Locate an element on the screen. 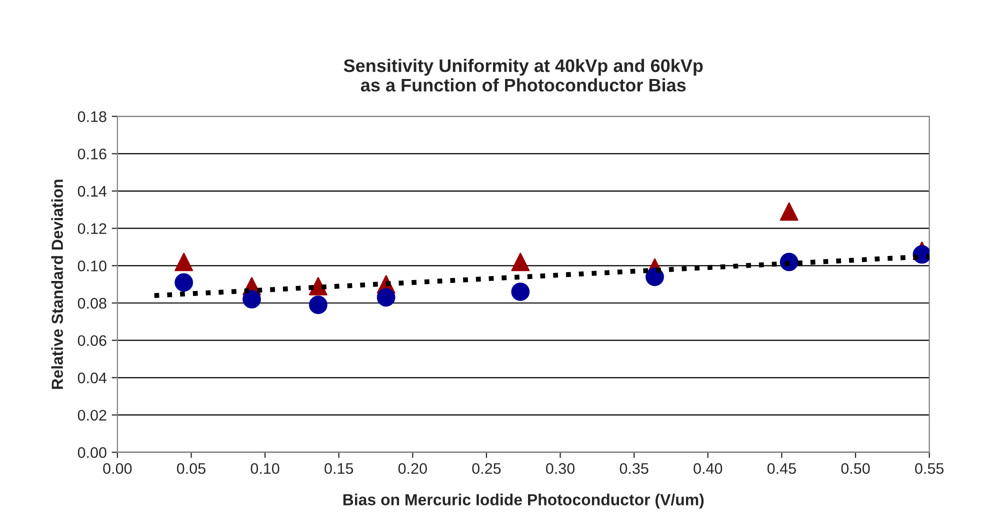  y-tick-label: 0.00 is located at coordinates (92, 452).